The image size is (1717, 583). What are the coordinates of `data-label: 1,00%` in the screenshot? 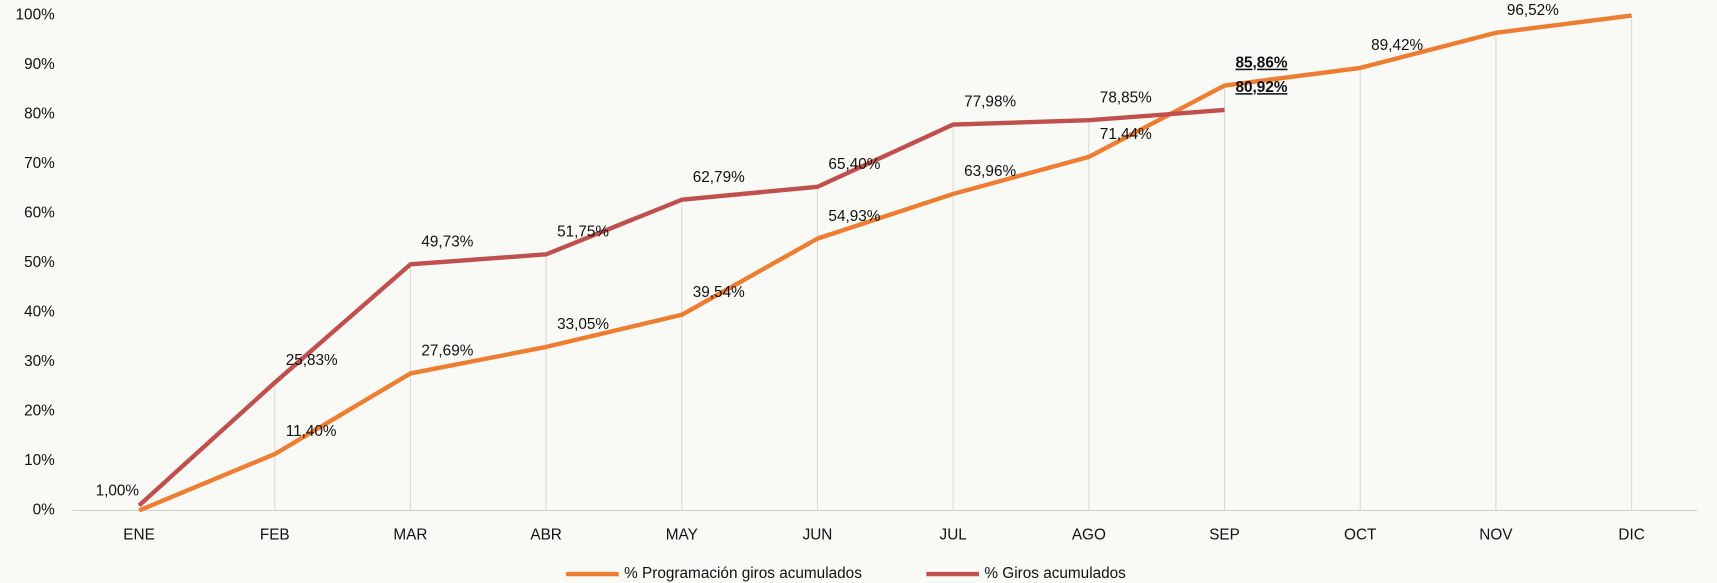 It's located at (118, 490).